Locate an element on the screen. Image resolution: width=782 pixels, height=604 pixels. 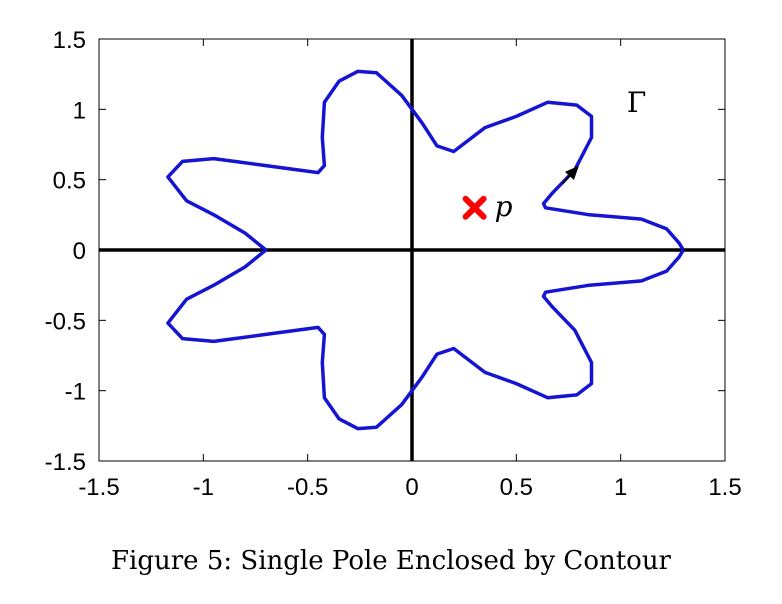
y-tick-label: -1 is located at coordinates (75, 392).